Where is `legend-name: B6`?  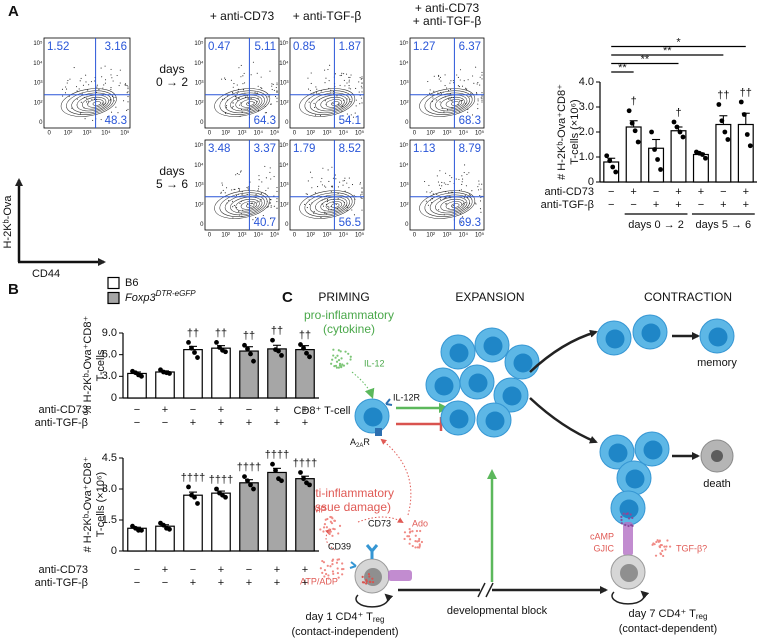
legend-name: B6 is located at coordinates (131, 283).